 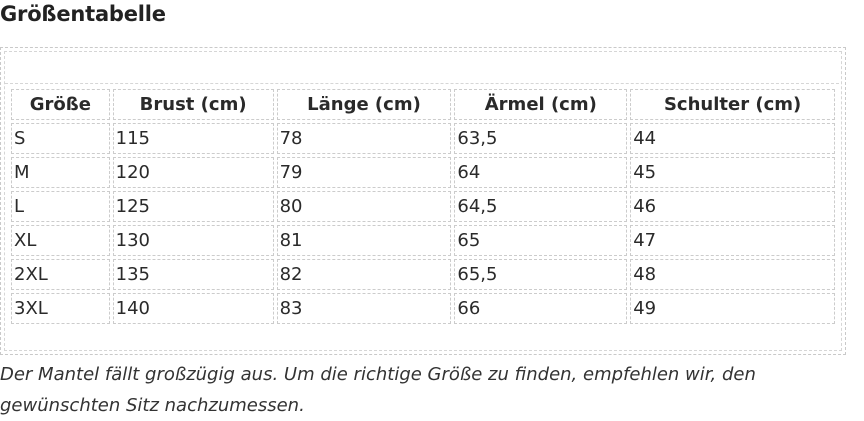 What do you see at coordinates (422, 68) in the screenshot?
I see `size-table-caption-row` at bounding box center [422, 68].